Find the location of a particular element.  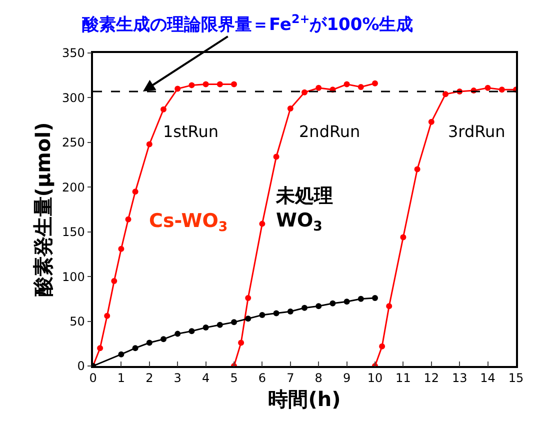

x-tick-label: 0 is located at coordinates (93, 378).